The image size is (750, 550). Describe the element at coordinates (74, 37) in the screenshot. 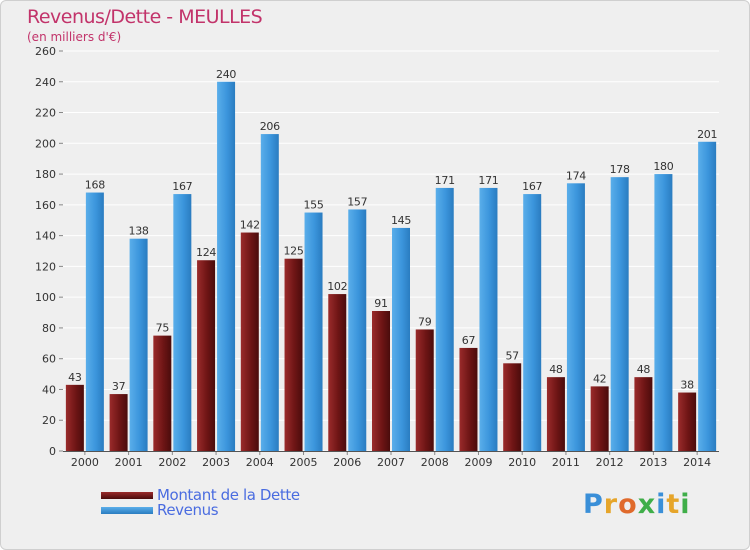

I see `chart-subtitle: (en milliers d'€)` at that location.